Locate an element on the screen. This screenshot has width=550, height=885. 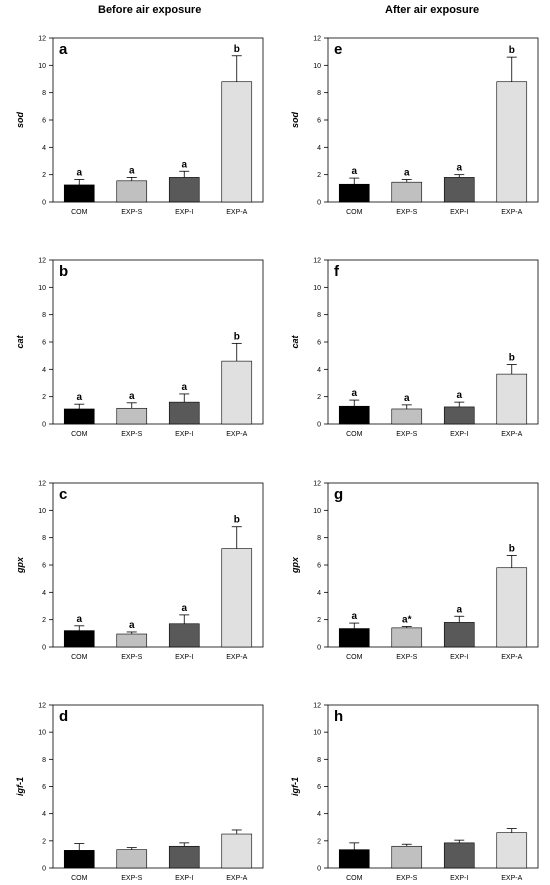
panel-c: 0 2 4 6 8 10 12 gpx c COM a EXP-S a EXP-I a EXP-A b is located at coordinates (139, 571).